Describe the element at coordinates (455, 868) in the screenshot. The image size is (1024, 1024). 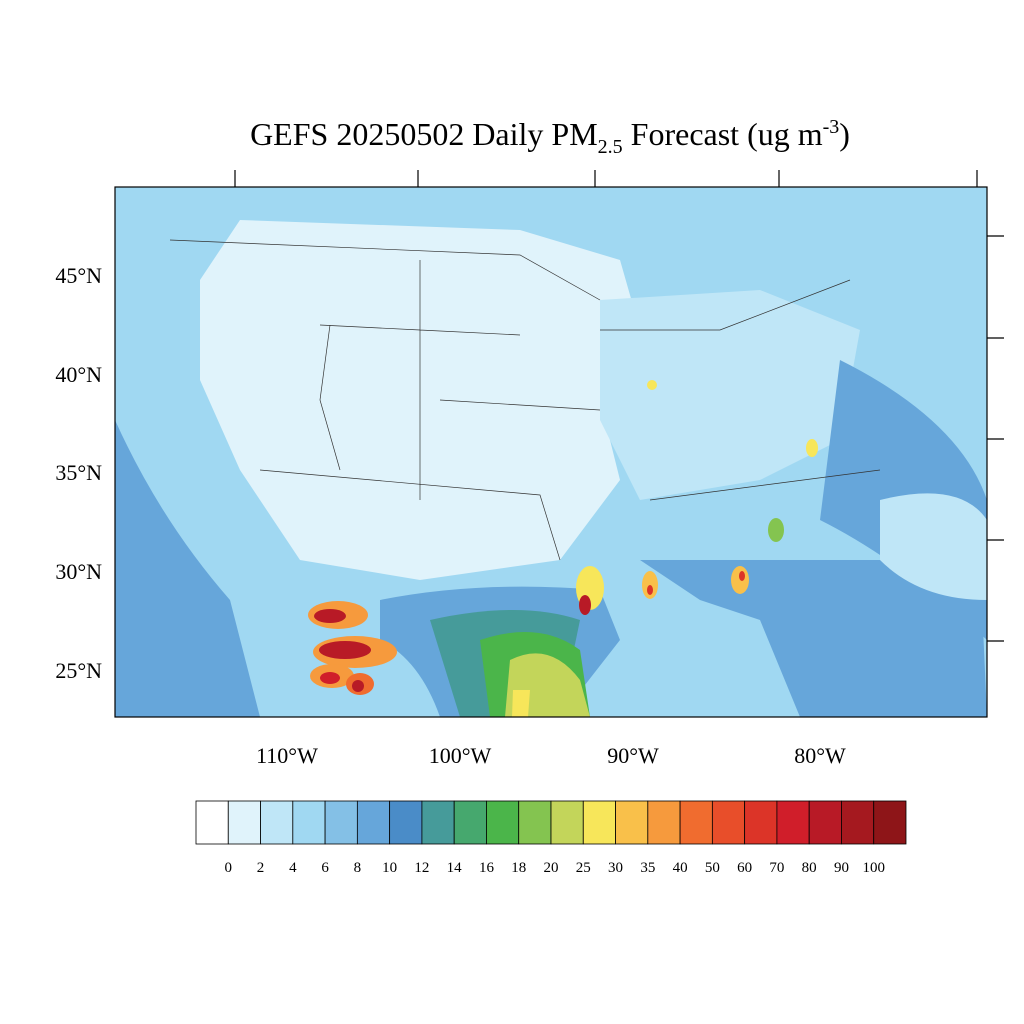
I see `colorbar-label: 14` at that location.